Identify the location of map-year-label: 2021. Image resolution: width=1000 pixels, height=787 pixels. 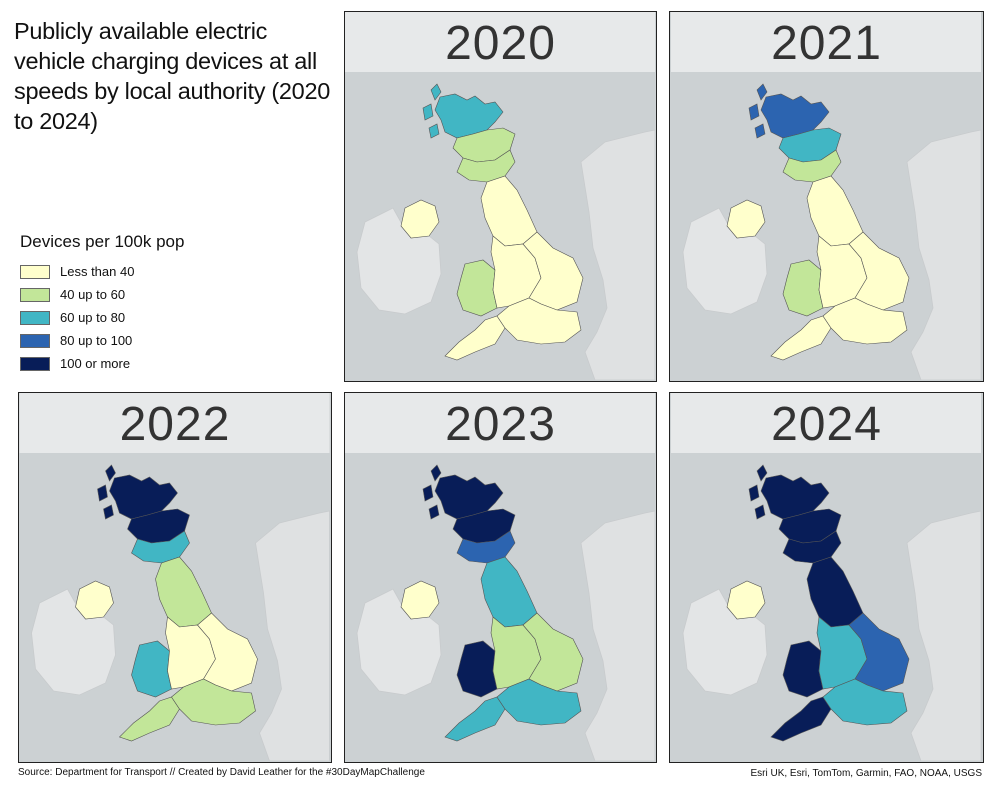
(826, 43).